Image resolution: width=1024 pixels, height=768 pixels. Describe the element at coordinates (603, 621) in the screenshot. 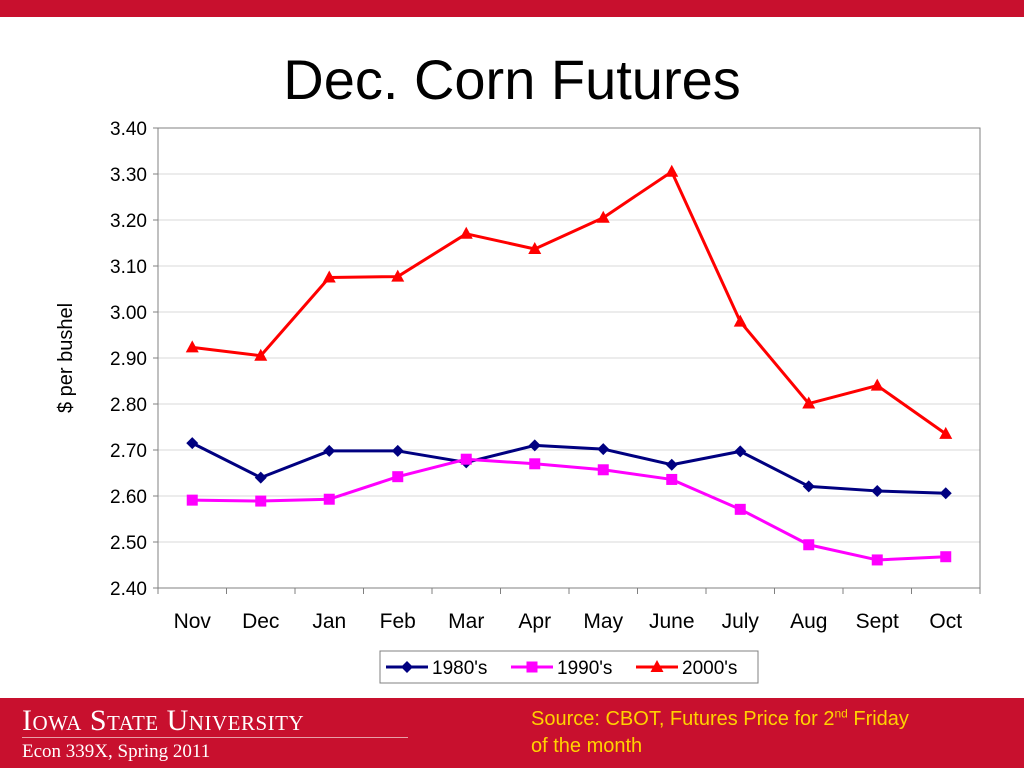

I see `x-tick-label: May` at that location.